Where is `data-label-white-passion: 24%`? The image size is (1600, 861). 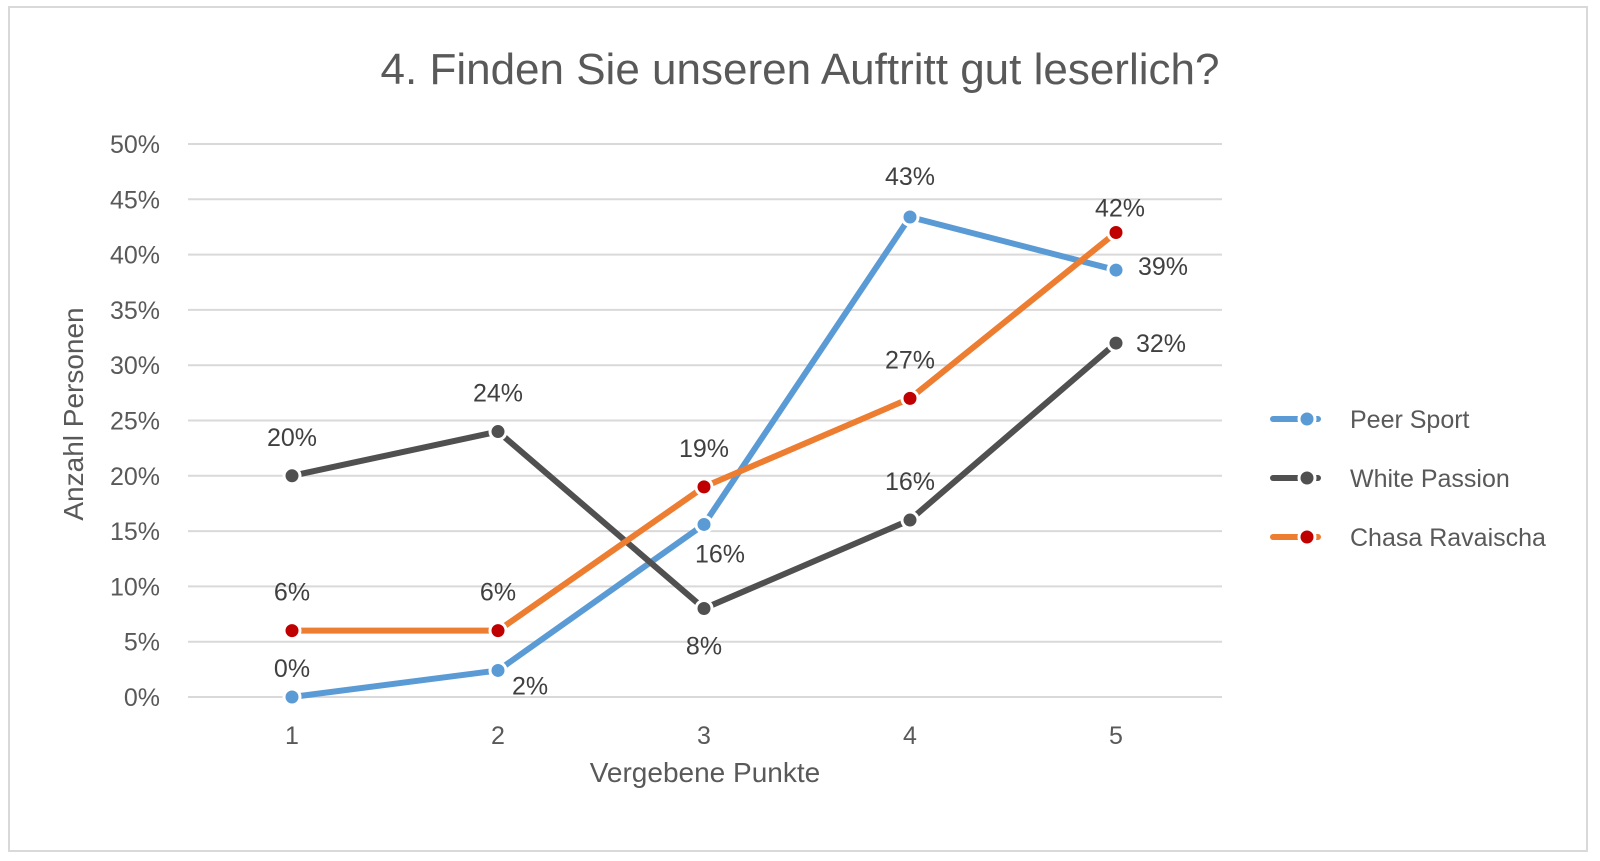
data-label-white-passion: 24% is located at coordinates (498, 394).